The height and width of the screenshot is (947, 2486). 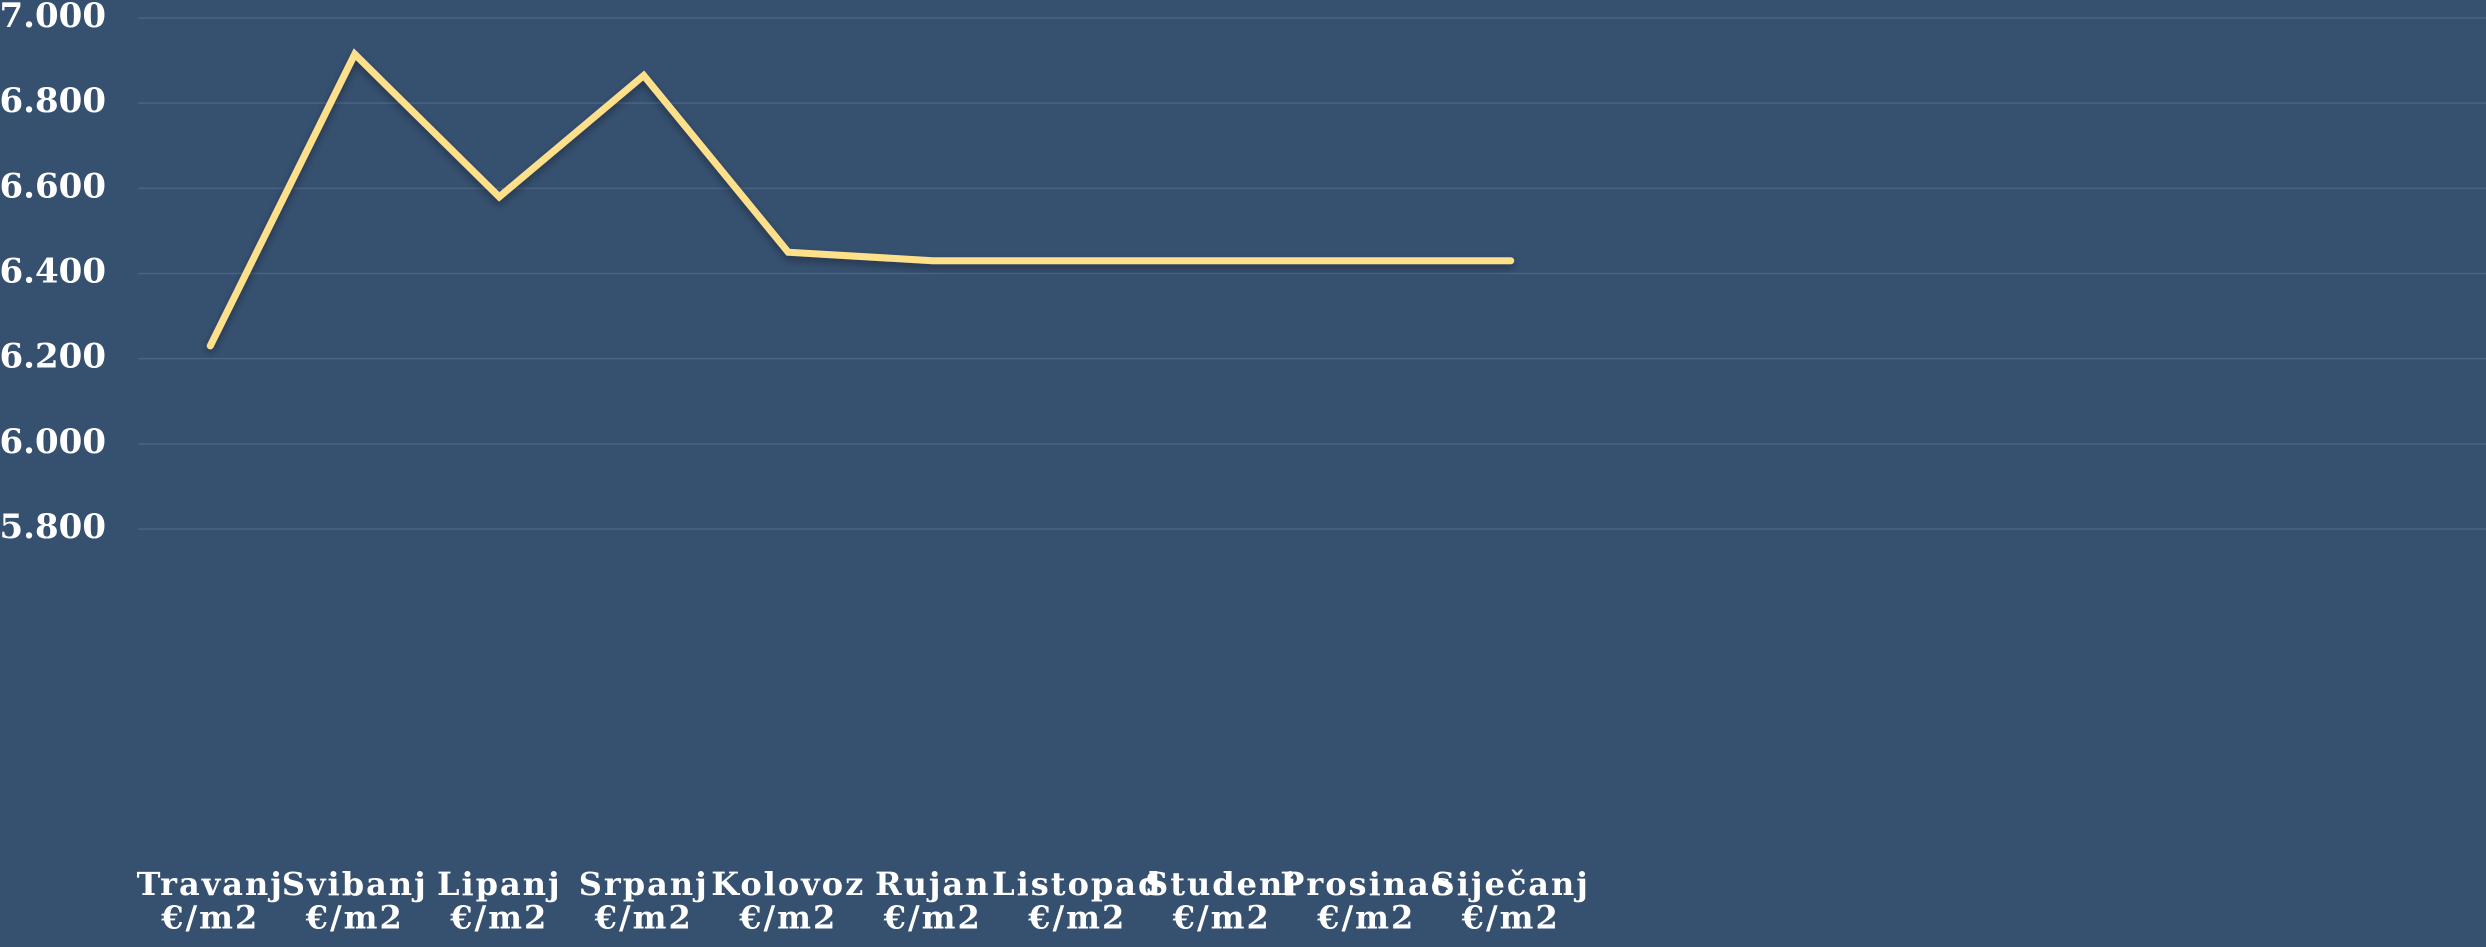 I want to click on y-tick-label: € 7.000, so click(x=53, y=18).